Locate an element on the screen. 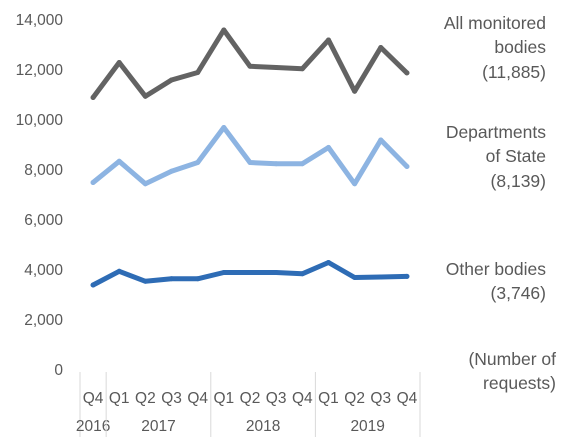 The height and width of the screenshot is (442, 561). series-line is located at coordinates (250, 156).